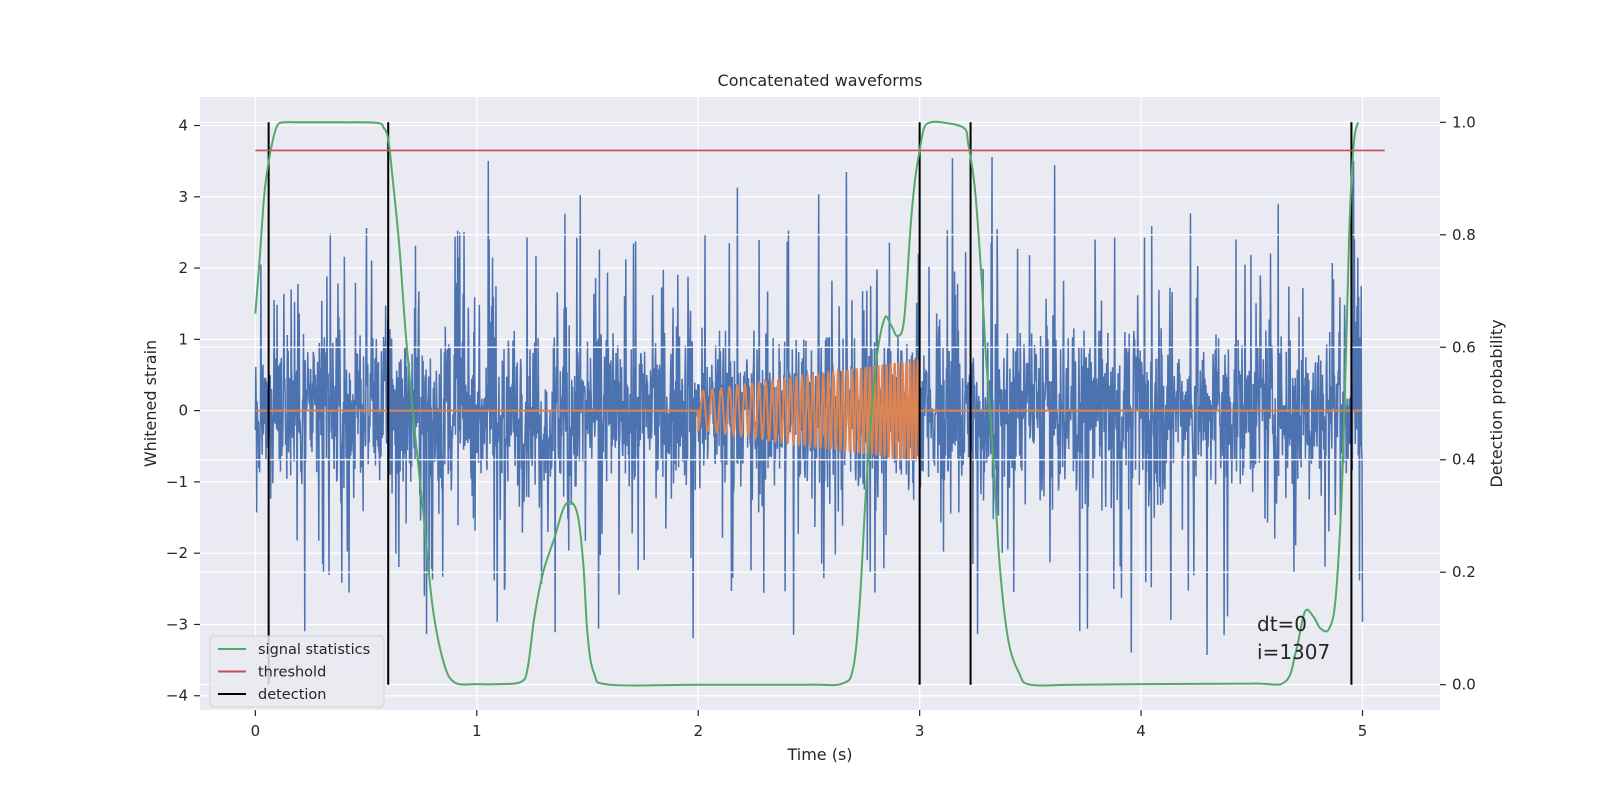  What do you see at coordinates (477, 731) in the screenshot?
I see `x-tick-label: 1` at bounding box center [477, 731].